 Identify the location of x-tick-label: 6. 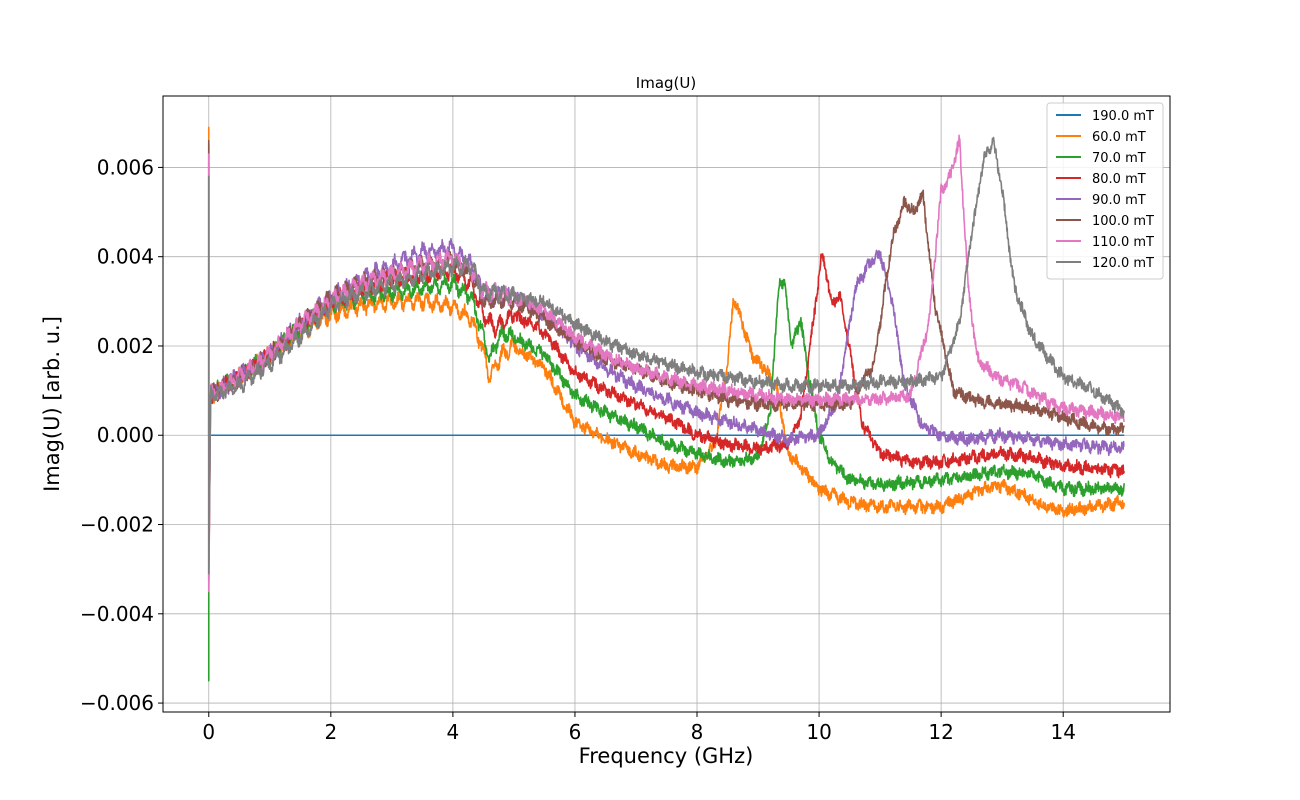
(575, 732).